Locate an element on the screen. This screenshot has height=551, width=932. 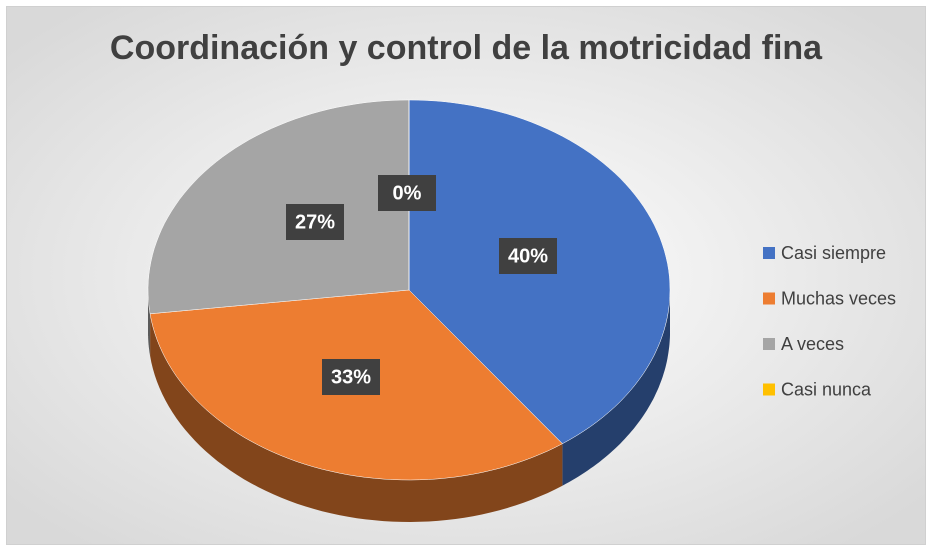
legend-label: A veces is located at coordinates (812, 344).